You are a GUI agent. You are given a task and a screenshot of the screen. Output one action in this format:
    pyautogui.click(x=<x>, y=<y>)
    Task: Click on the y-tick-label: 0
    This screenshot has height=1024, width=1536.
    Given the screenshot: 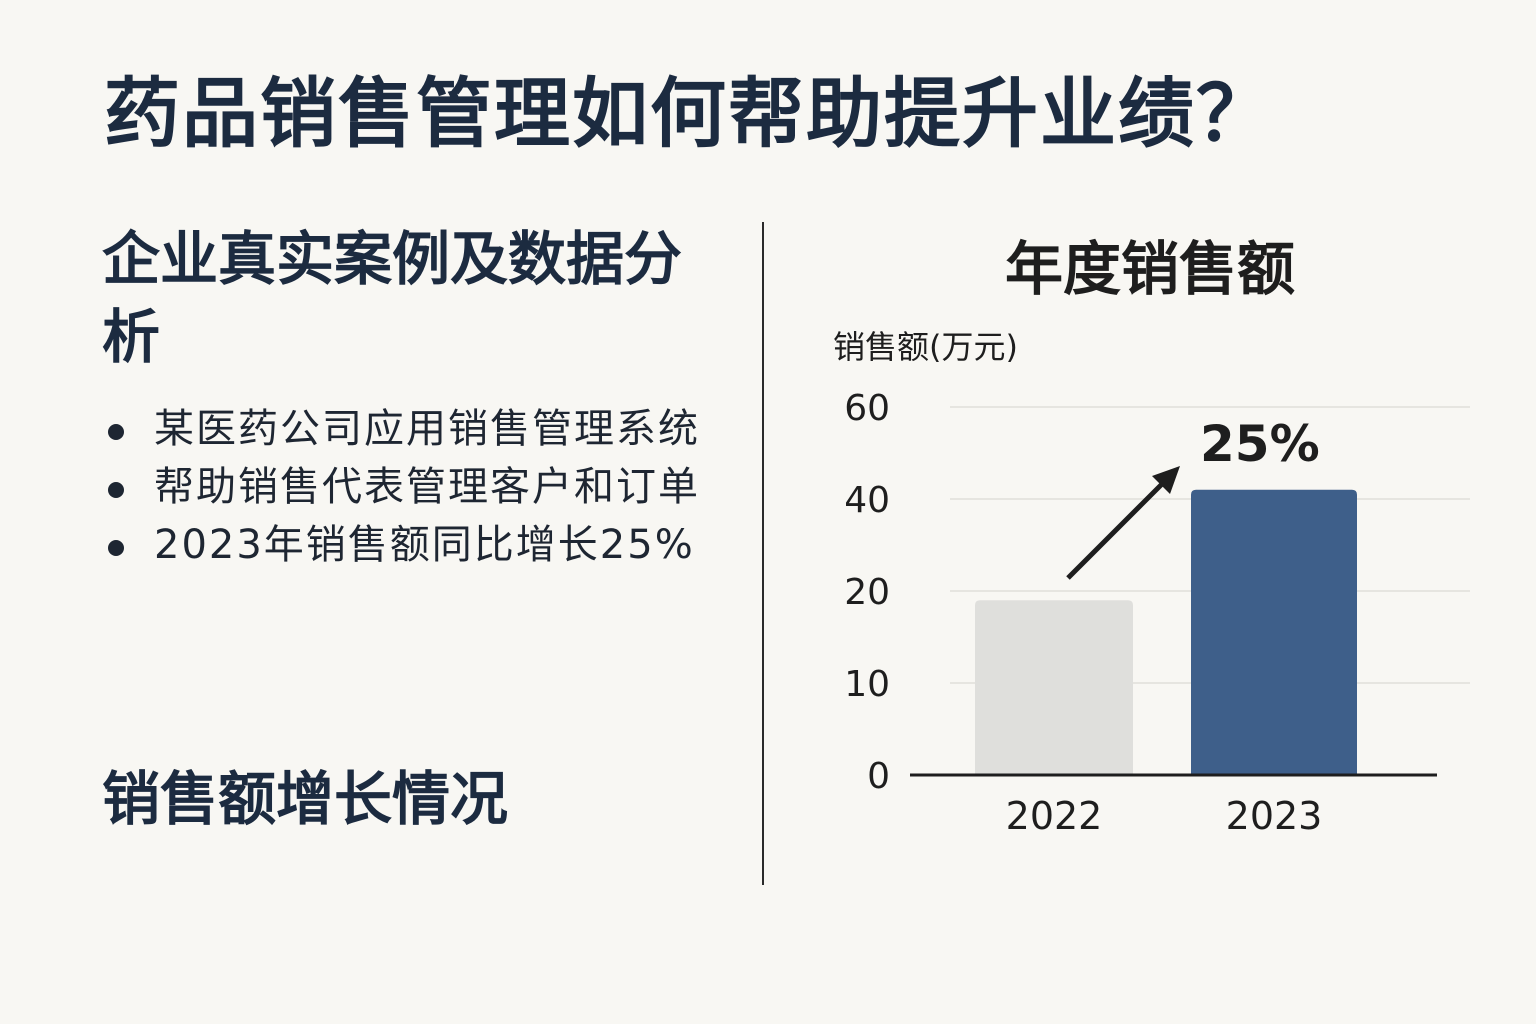 What is the action you would take?
    pyautogui.click(x=878, y=776)
    